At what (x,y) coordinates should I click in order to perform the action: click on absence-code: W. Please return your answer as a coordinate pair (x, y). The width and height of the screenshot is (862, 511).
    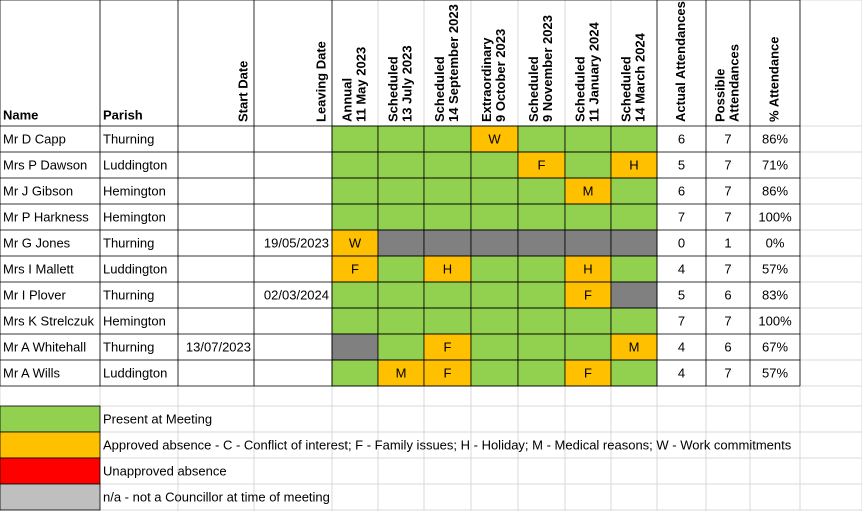
    Looking at the image, I should click on (355, 242).